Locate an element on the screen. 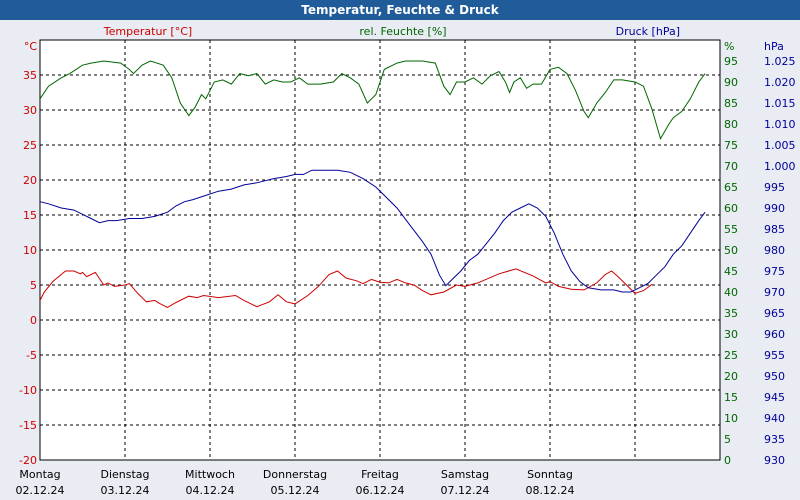 This screenshot has width=800, height=500. chart-title: Temperatur, Feuchte & Druck is located at coordinates (400, 10).